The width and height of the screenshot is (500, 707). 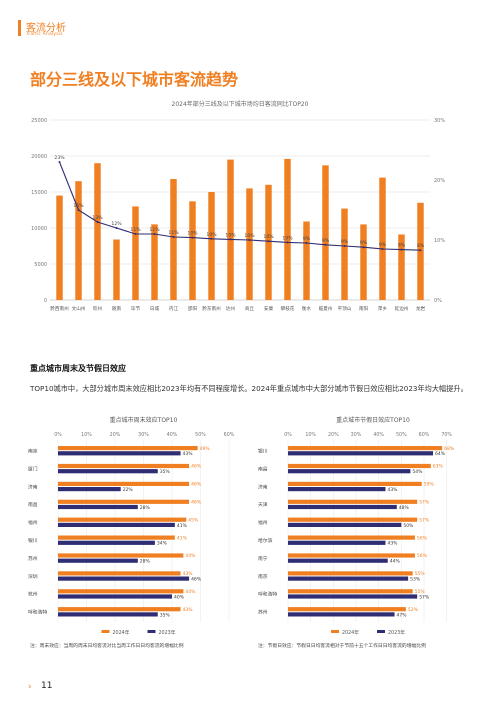 I want to click on page-title: 部分三线及以下城市客流趋势, so click(x=134, y=79).